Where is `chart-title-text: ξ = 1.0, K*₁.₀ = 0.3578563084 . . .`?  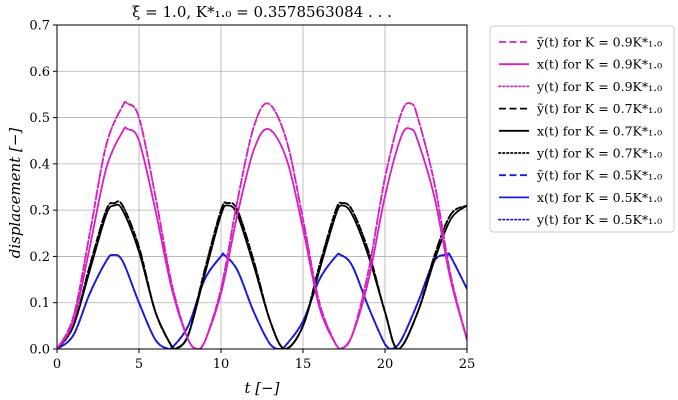
chart-title-text: ξ = 1.0, K*₁.₀ = 0.3578563084 . . . is located at coordinates (262, 12).